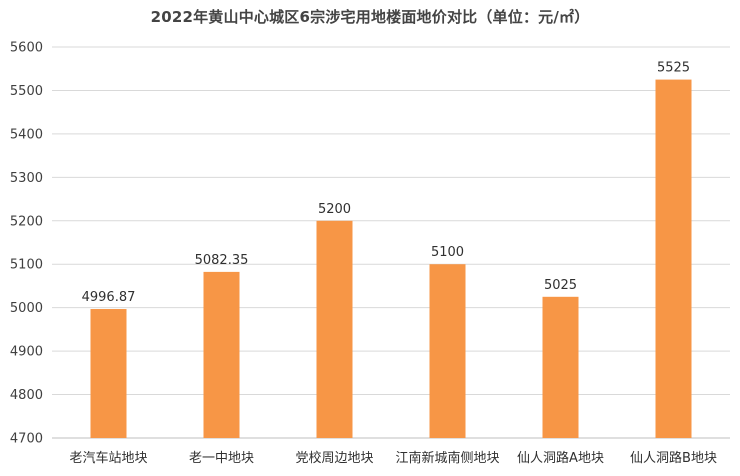 The image size is (740, 476). Describe the element at coordinates (26, 244) in the screenshot. I see `y-axis-ticks: 4700 4800 4900 5000 5100 5200 5300 5400 5500 5600` at that location.